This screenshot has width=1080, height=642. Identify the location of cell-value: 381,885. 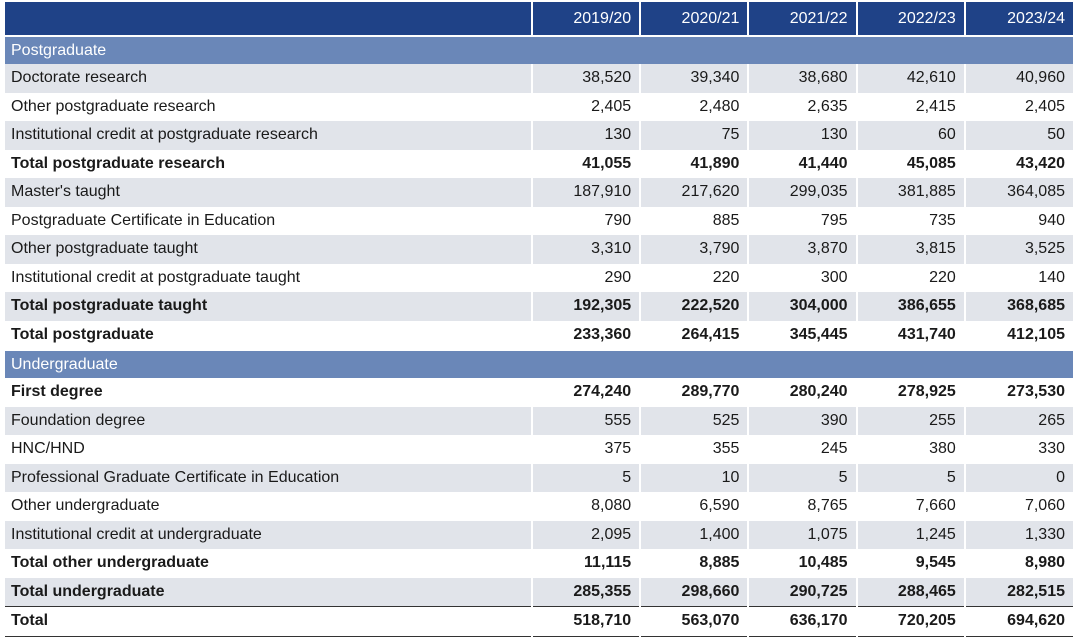
(910, 192).